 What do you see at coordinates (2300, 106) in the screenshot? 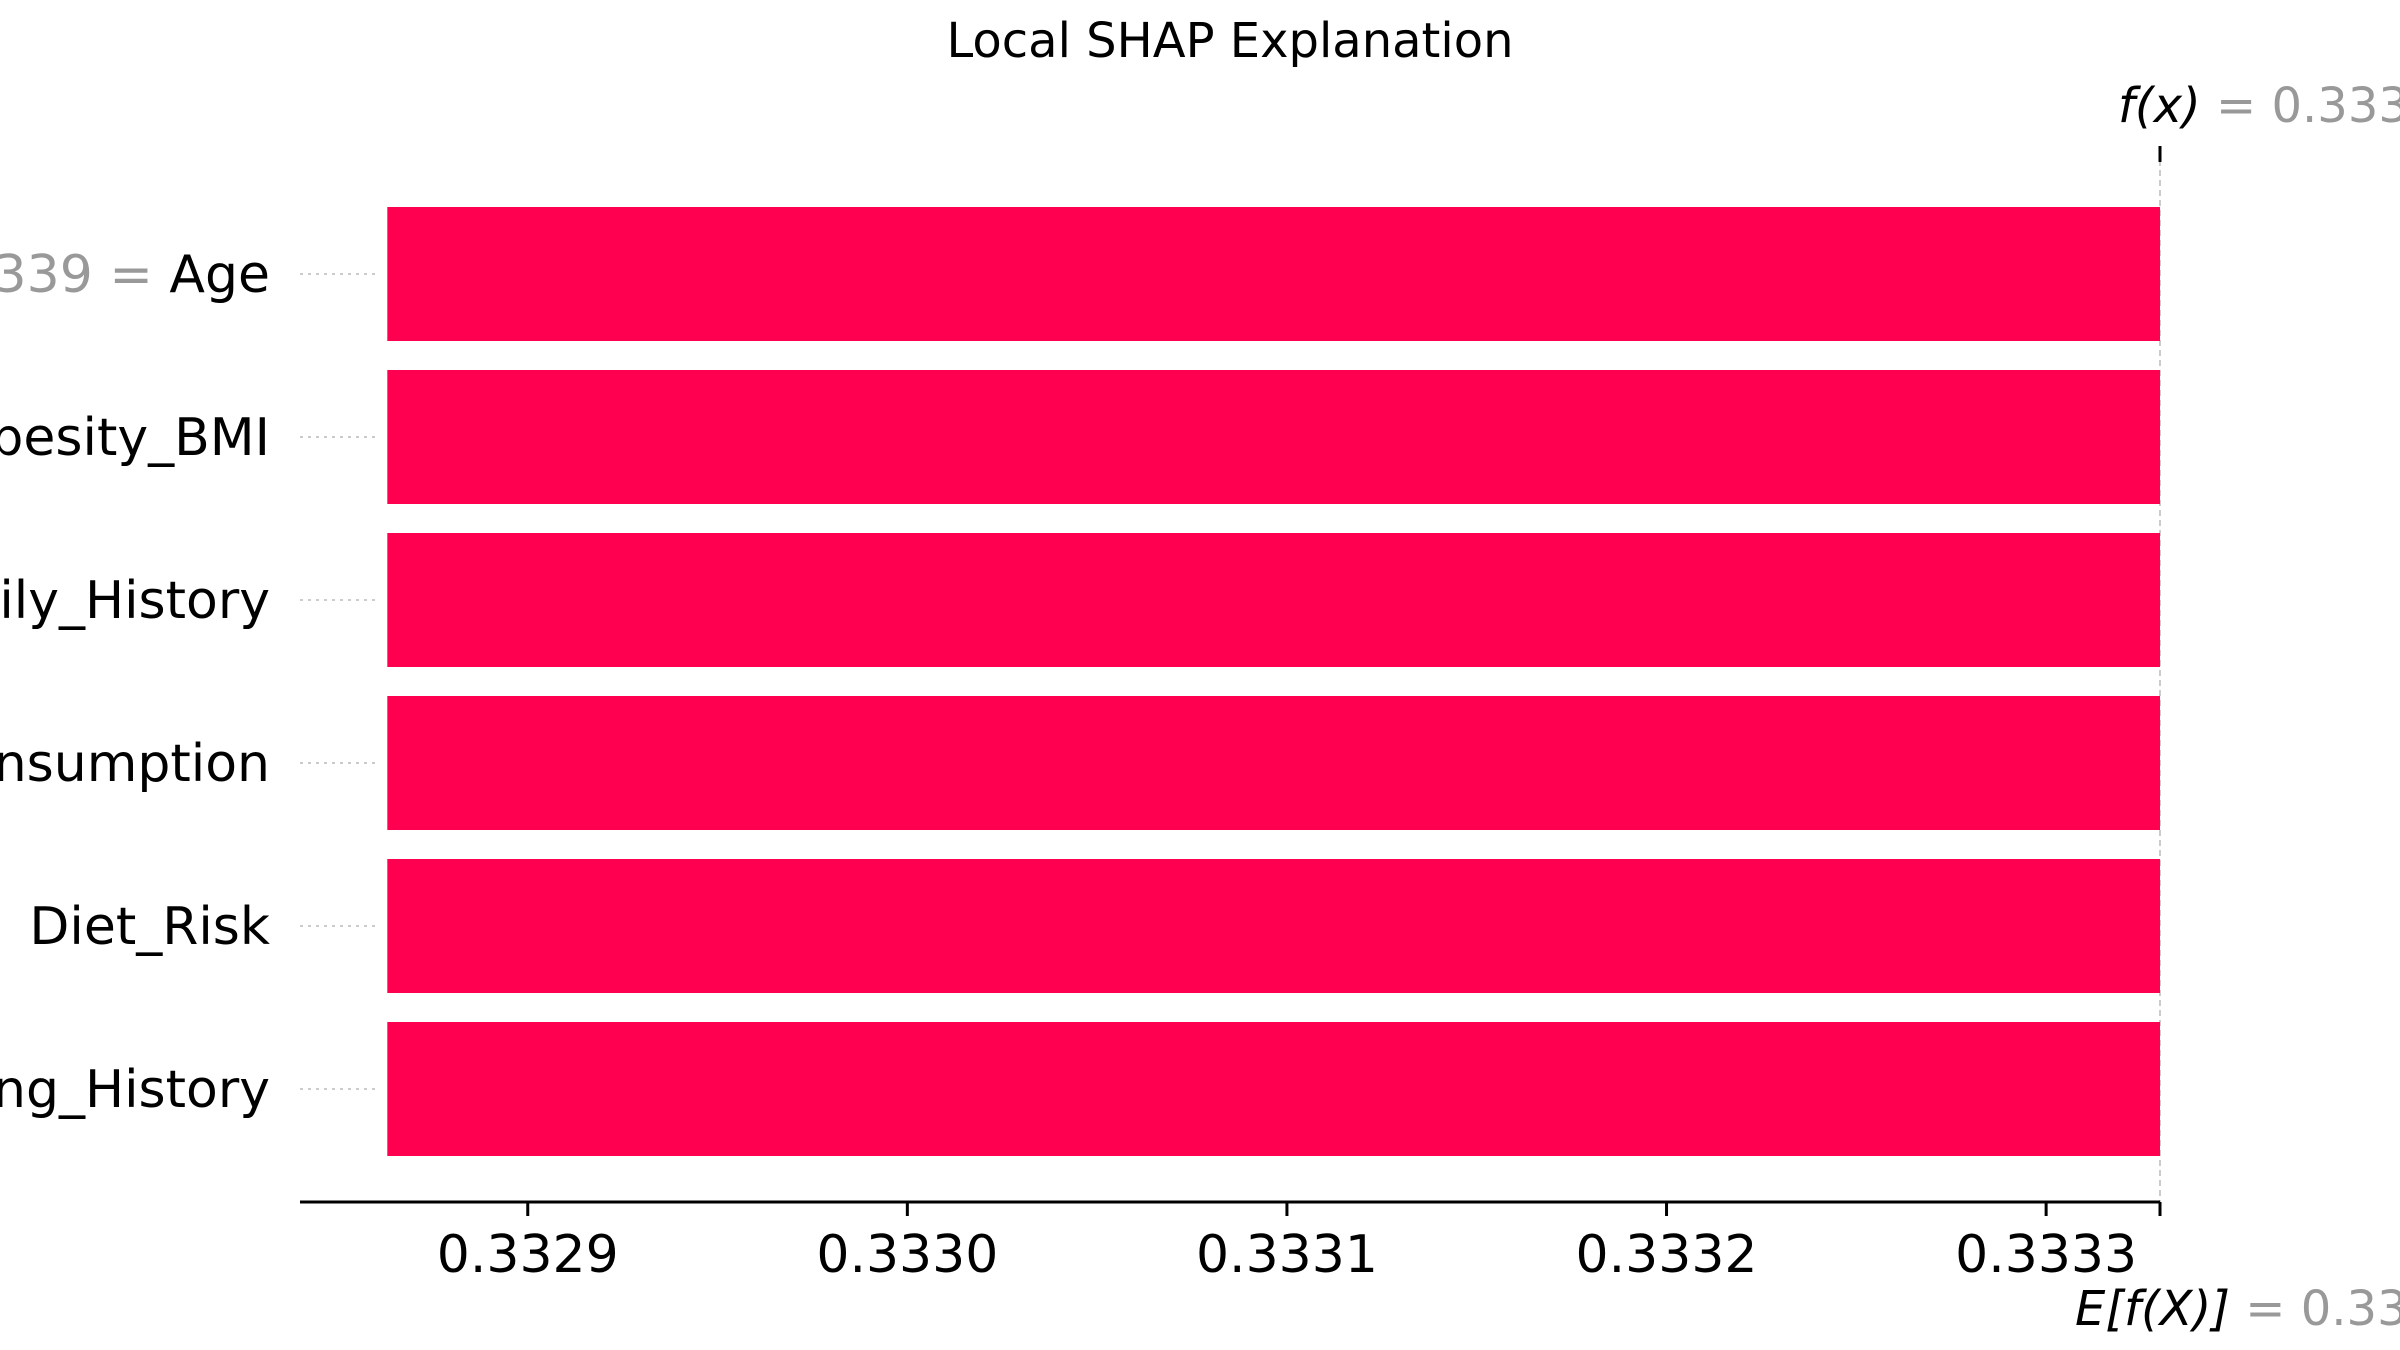
I see `fx-value: = 0.333` at bounding box center [2300, 106].